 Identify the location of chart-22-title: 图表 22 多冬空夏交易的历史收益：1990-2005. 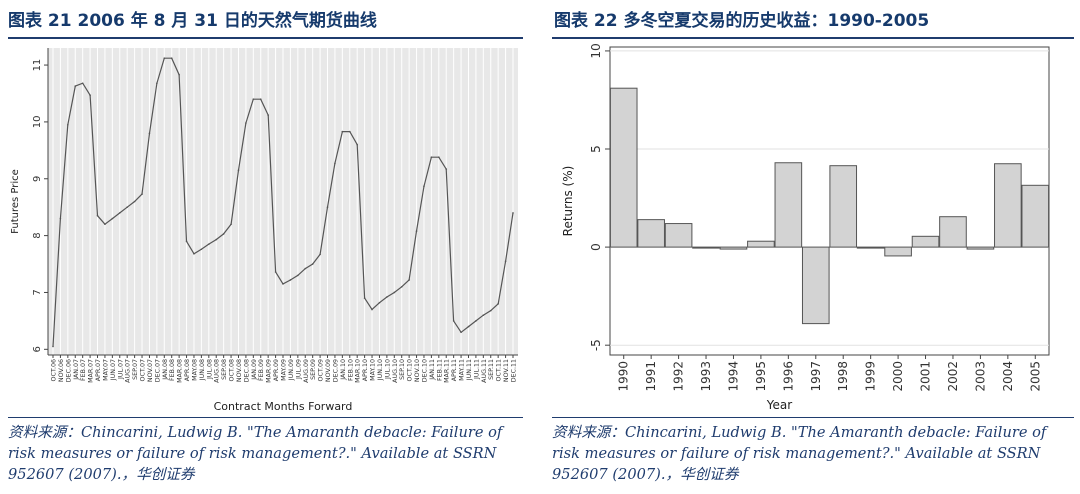
(742, 21).